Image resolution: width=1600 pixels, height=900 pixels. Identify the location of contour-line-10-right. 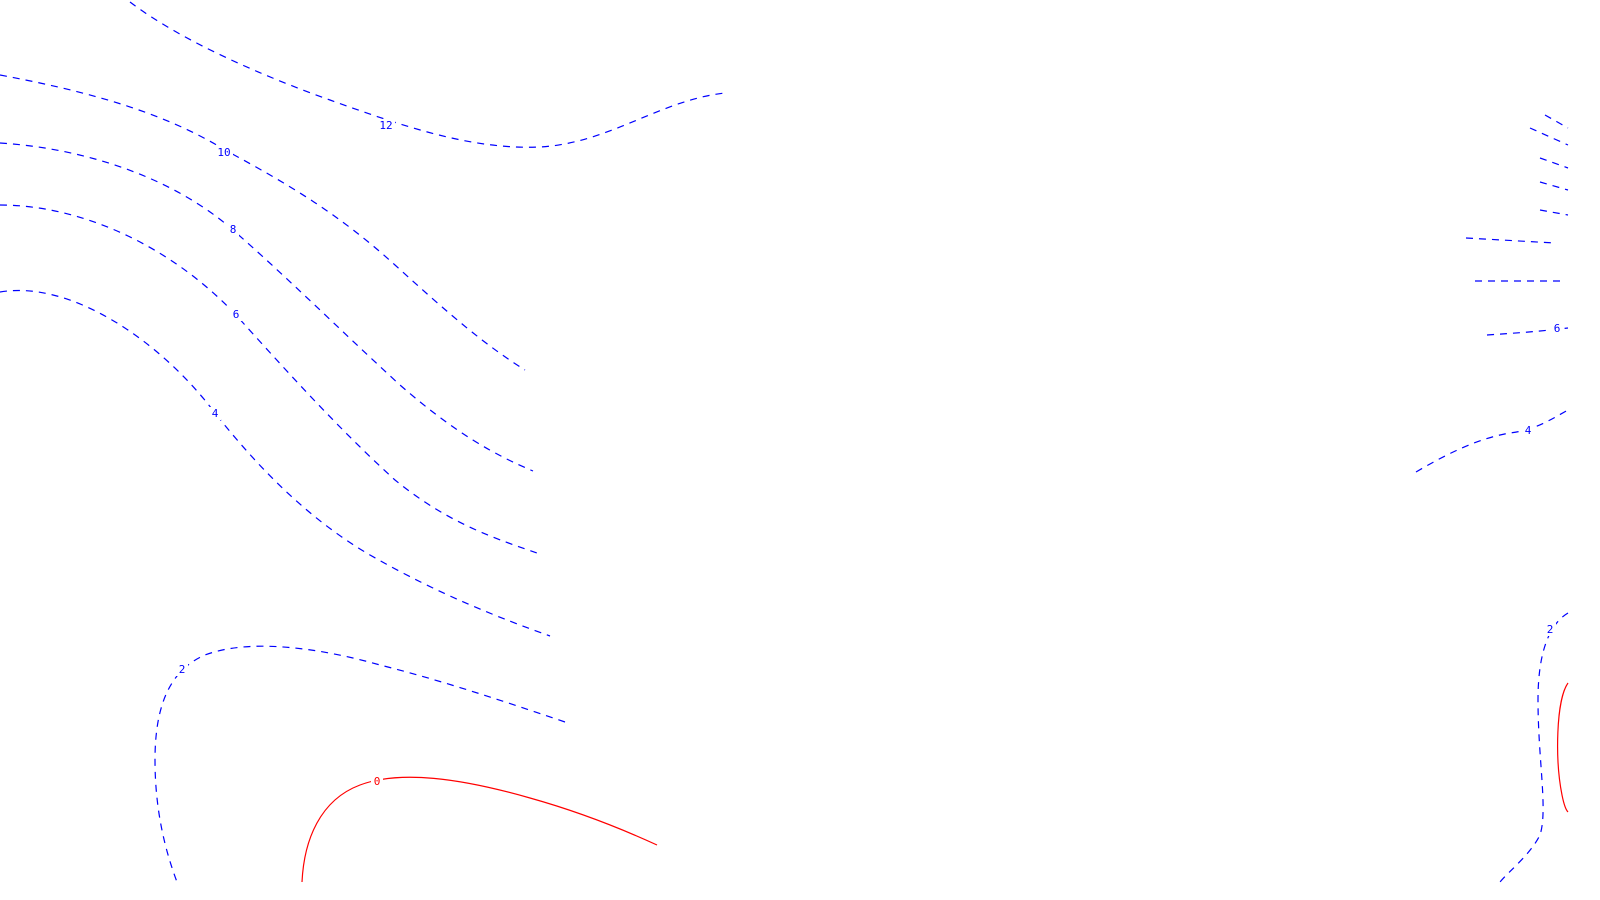
(1554, 163).